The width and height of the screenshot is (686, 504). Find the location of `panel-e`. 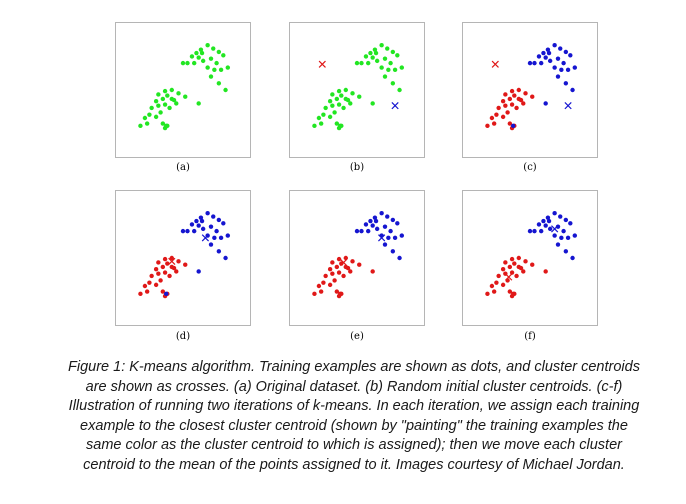

panel-e is located at coordinates (357, 258).